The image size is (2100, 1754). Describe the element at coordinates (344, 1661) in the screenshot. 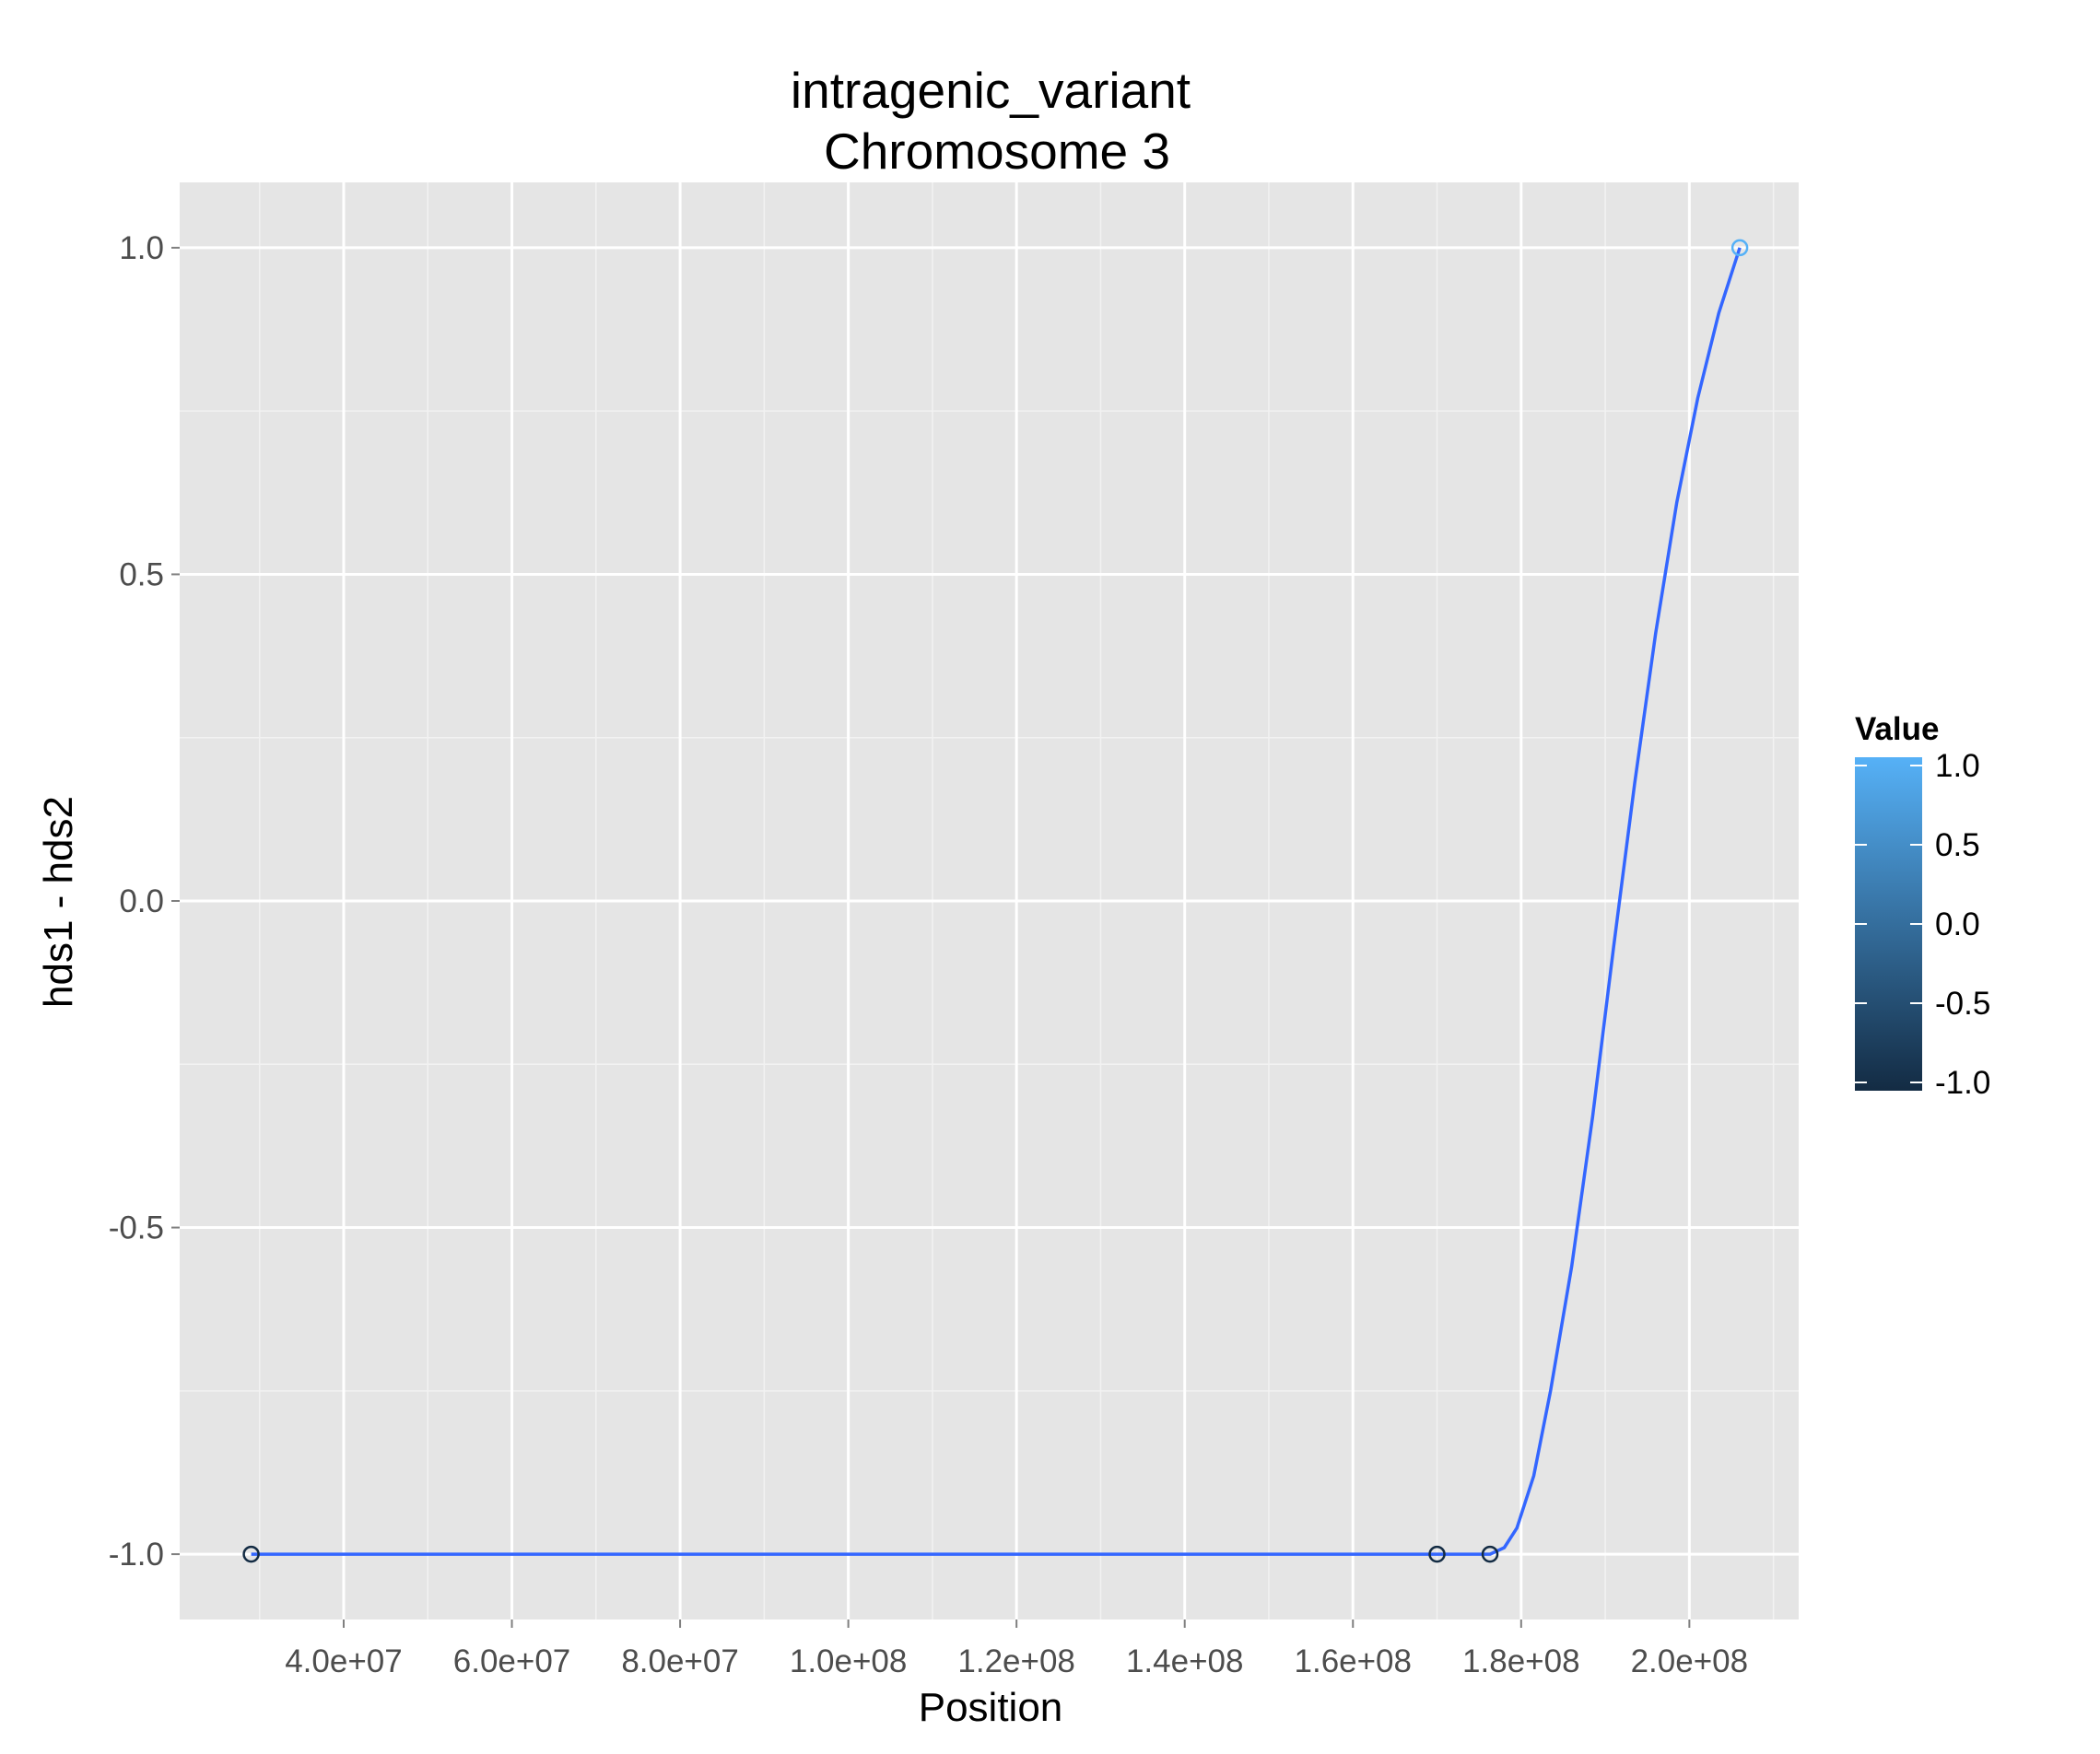

I see `x-tick-label: 4.0e+07` at that location.